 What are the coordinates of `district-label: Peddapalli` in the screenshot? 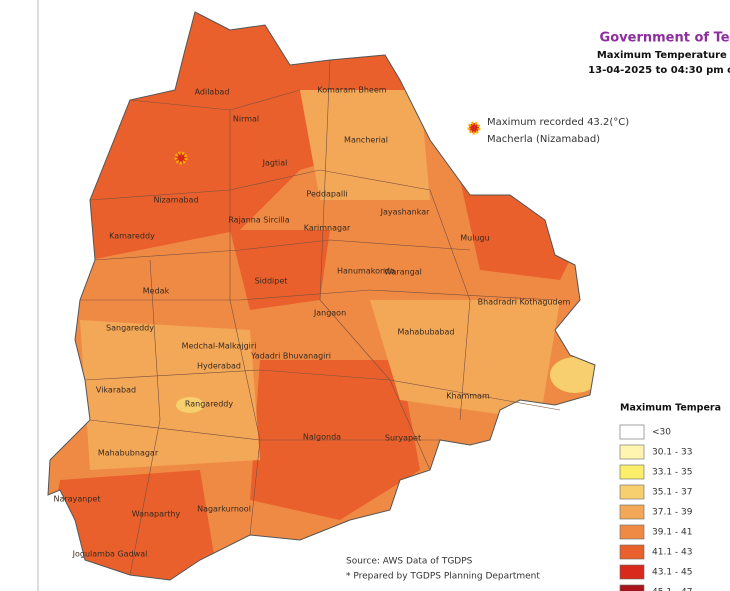 It's located at (326, 194).